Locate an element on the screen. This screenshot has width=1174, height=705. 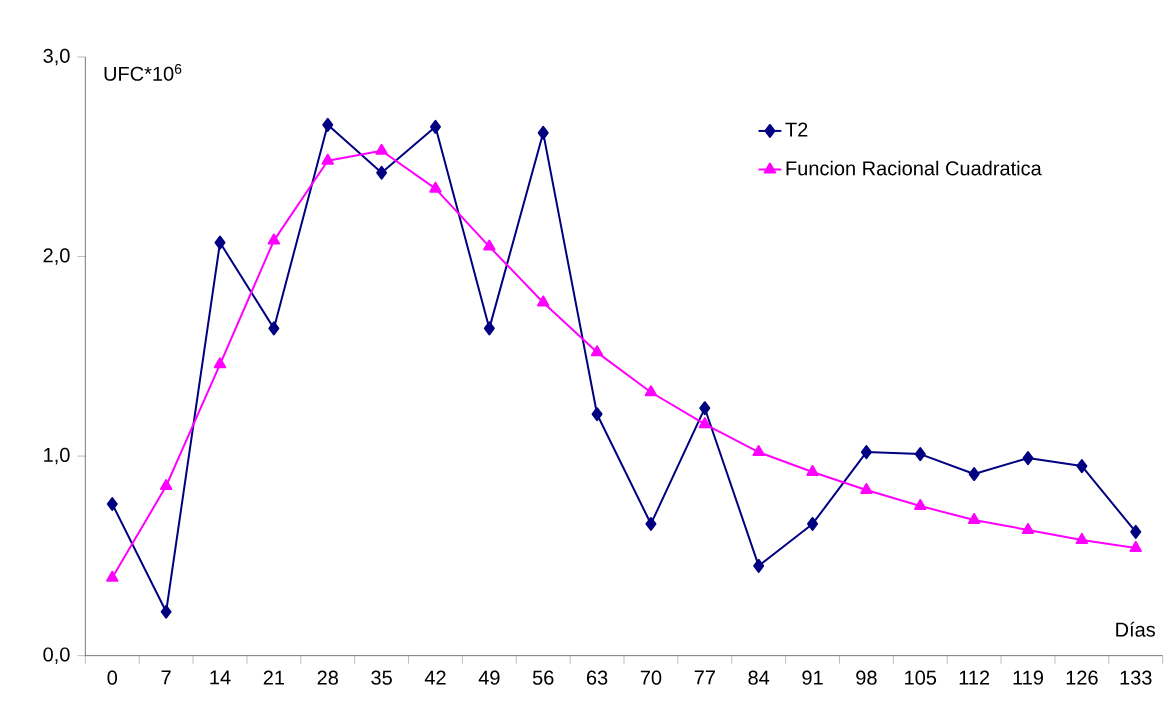
x-tick-label: 98 is located at coordinates (866, 677).